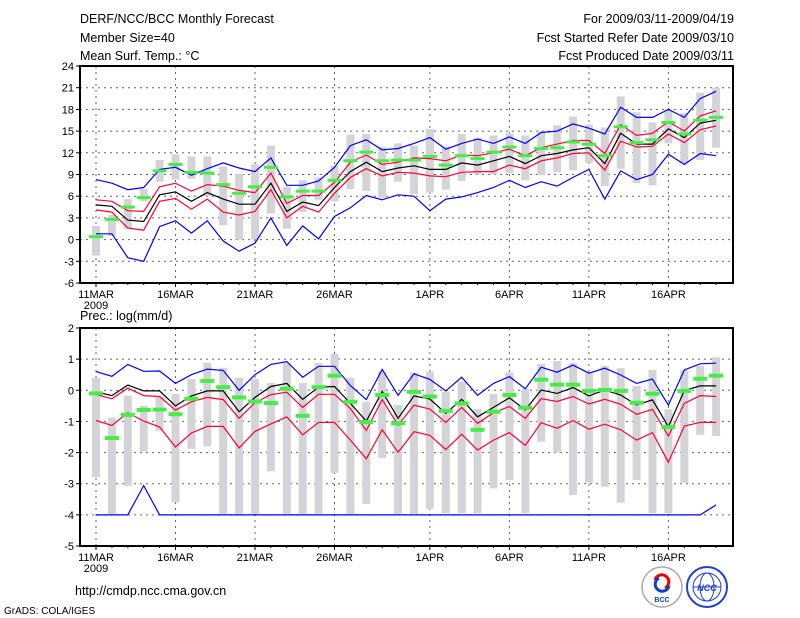  I want to click on member-size: Member Size=40, so click(127, 38).